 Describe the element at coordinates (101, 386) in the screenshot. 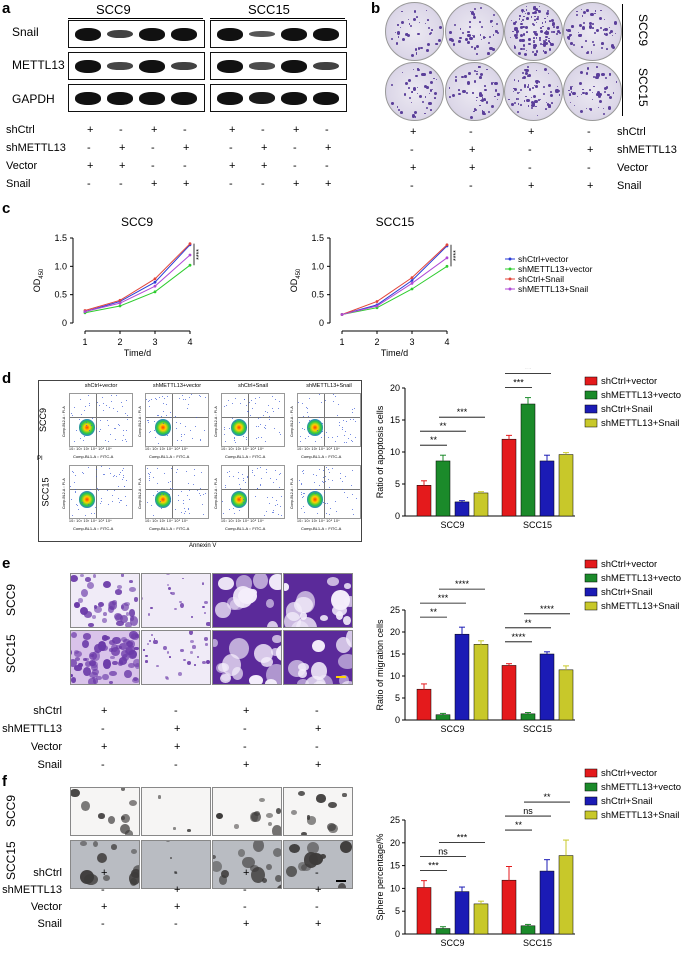

I see `flow-title: shCtrl+vector` at that location.